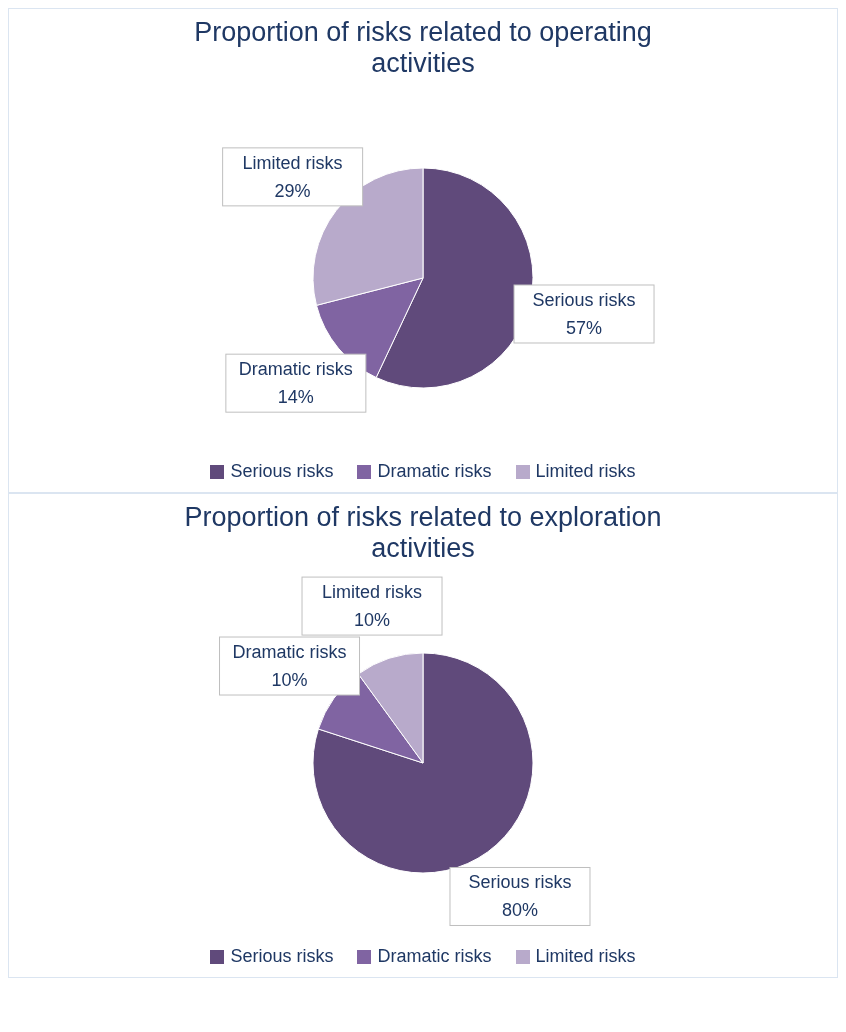  Describe the element at coordinates (519, 910) in the screenshot. I see `data-label: 80%` at that location.